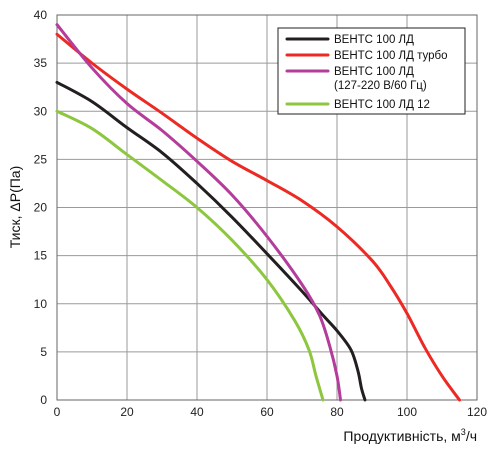  What do you see at coordinates (401, 436) in the screenshot?
I see `x-axis-title-main: Продуктивність, м` at bounding box center [401, 436].